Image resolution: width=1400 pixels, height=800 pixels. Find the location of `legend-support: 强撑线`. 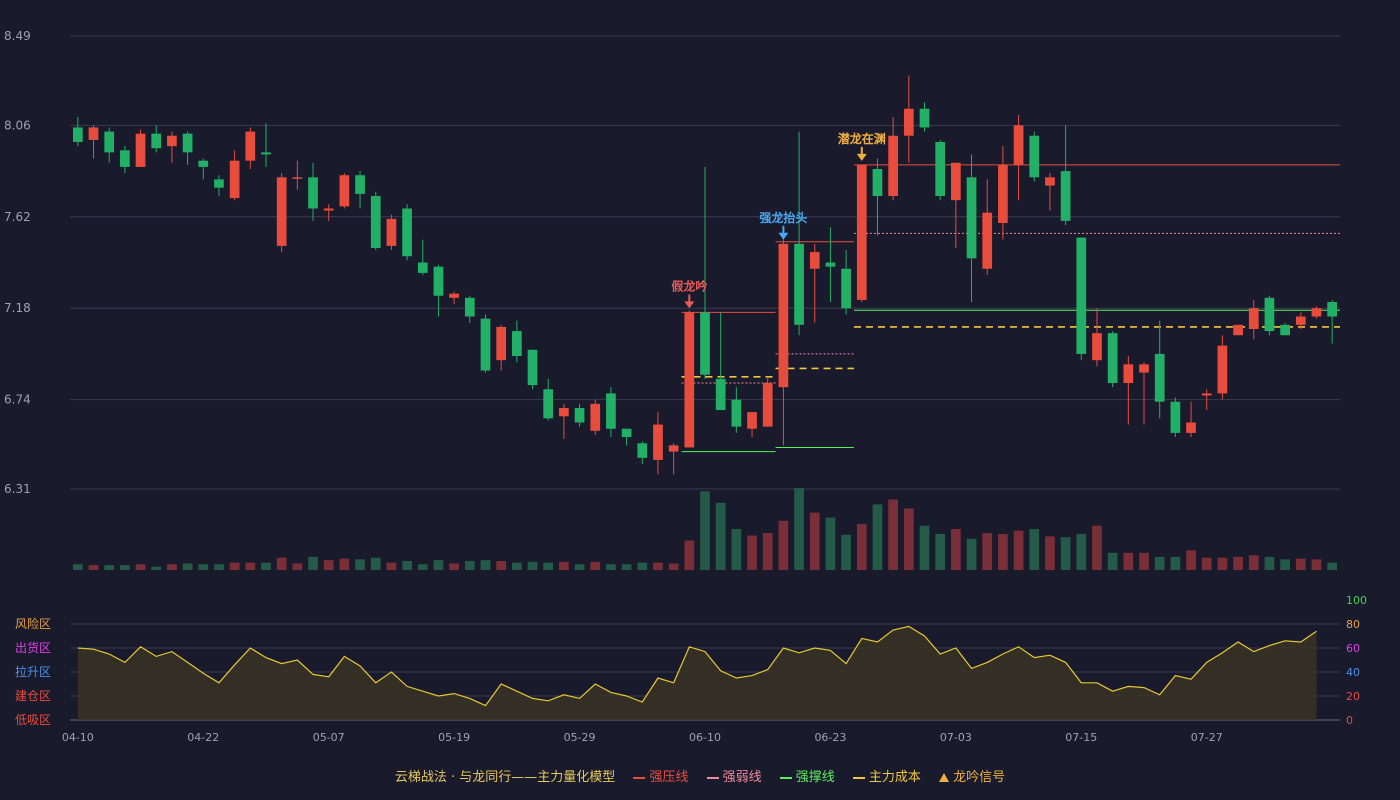

legend-support: 强撑线 is located at coordinates (807, 775).